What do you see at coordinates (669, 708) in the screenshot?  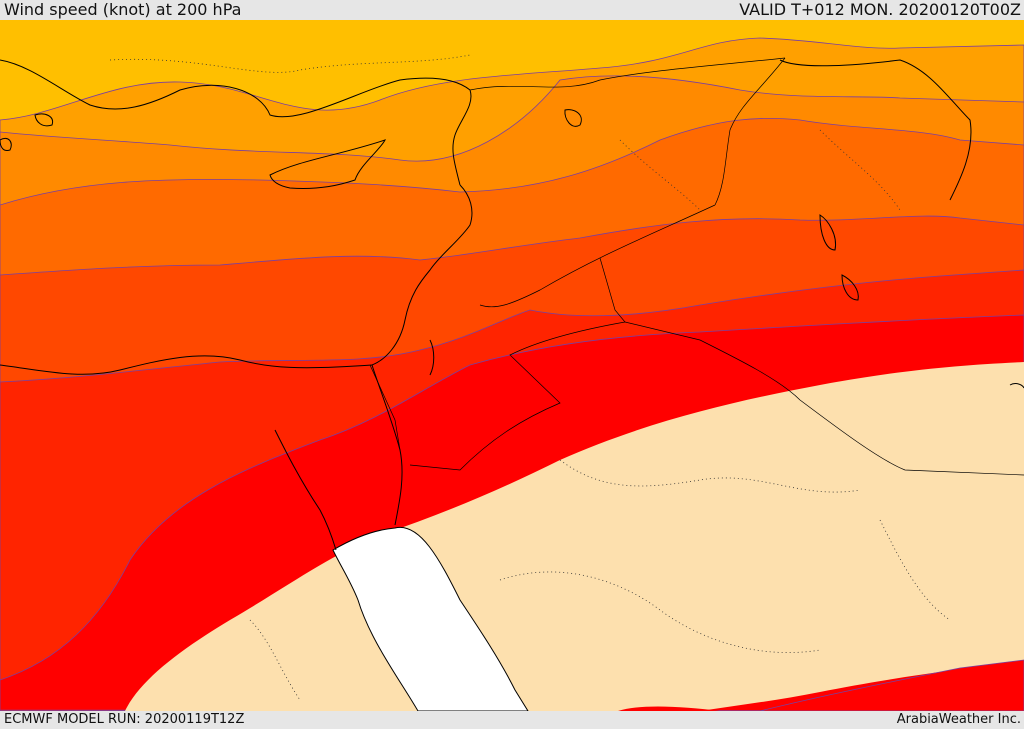 I see `band-7-south-small` at bounding box center [669, 708].